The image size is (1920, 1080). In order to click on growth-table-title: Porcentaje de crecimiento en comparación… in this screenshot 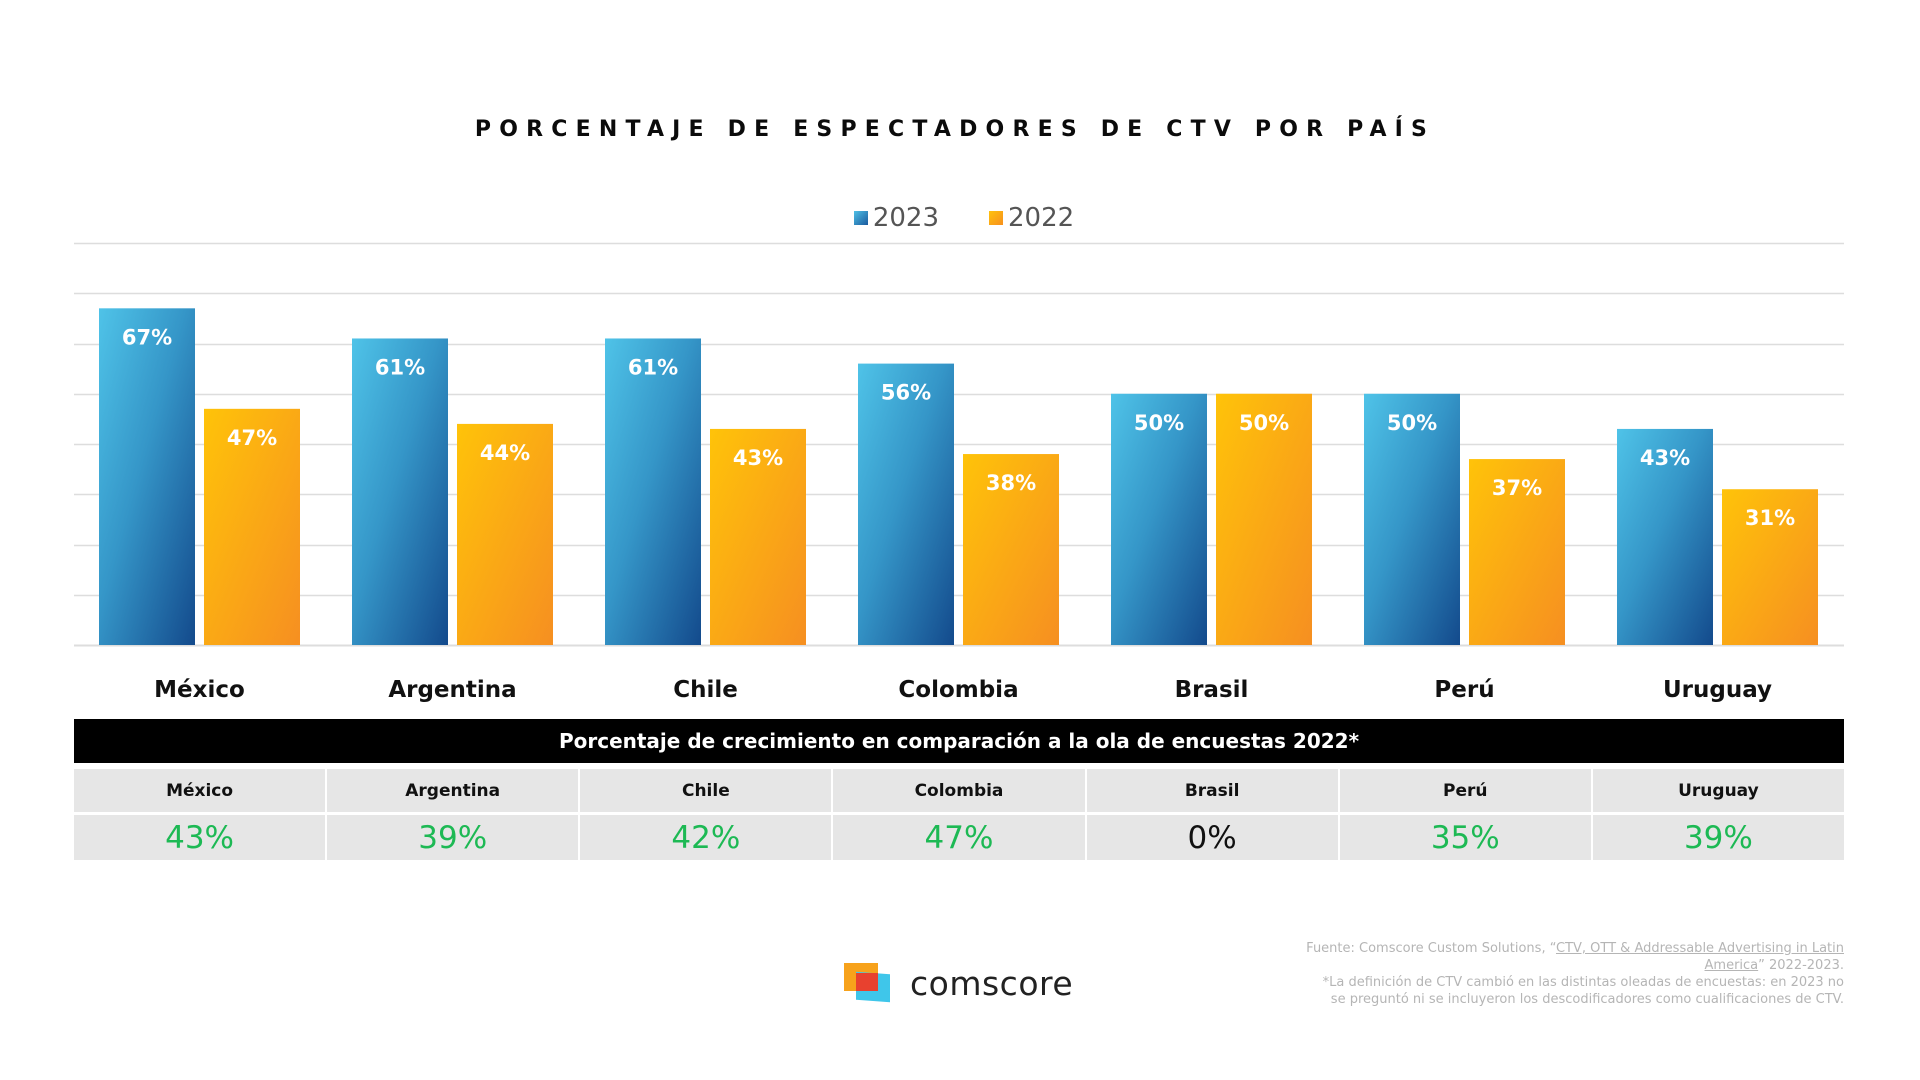, I will do `click(959, 741)`.